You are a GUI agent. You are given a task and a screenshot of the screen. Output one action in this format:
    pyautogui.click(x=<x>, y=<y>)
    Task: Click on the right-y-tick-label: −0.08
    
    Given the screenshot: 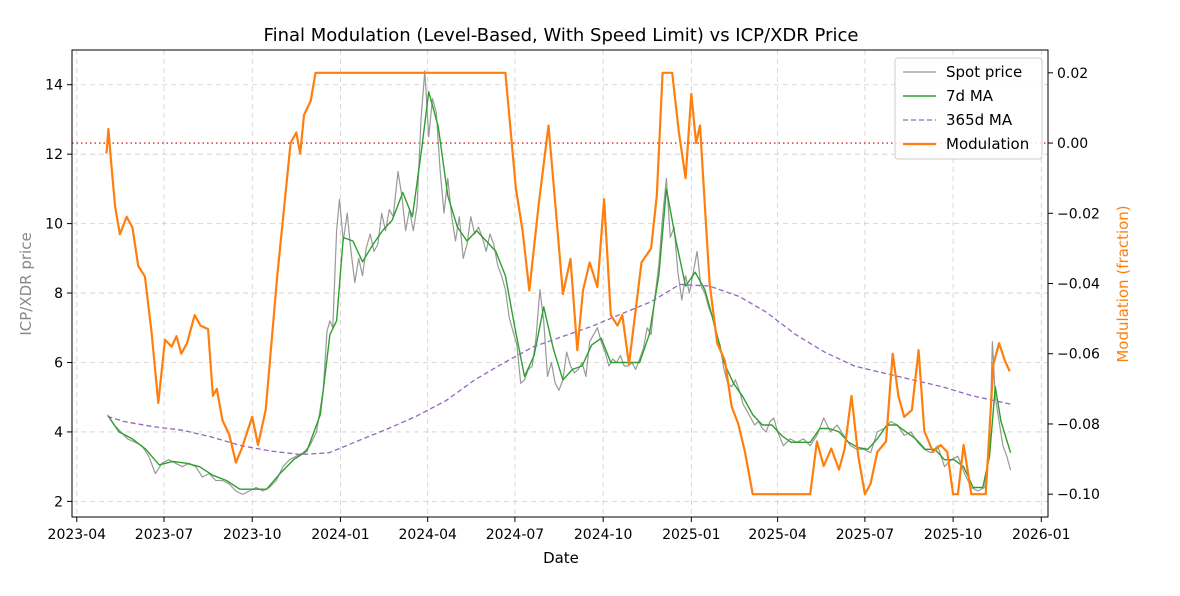 What is the action you would take?
    pyautogui.click(x=1078, y=425)
    